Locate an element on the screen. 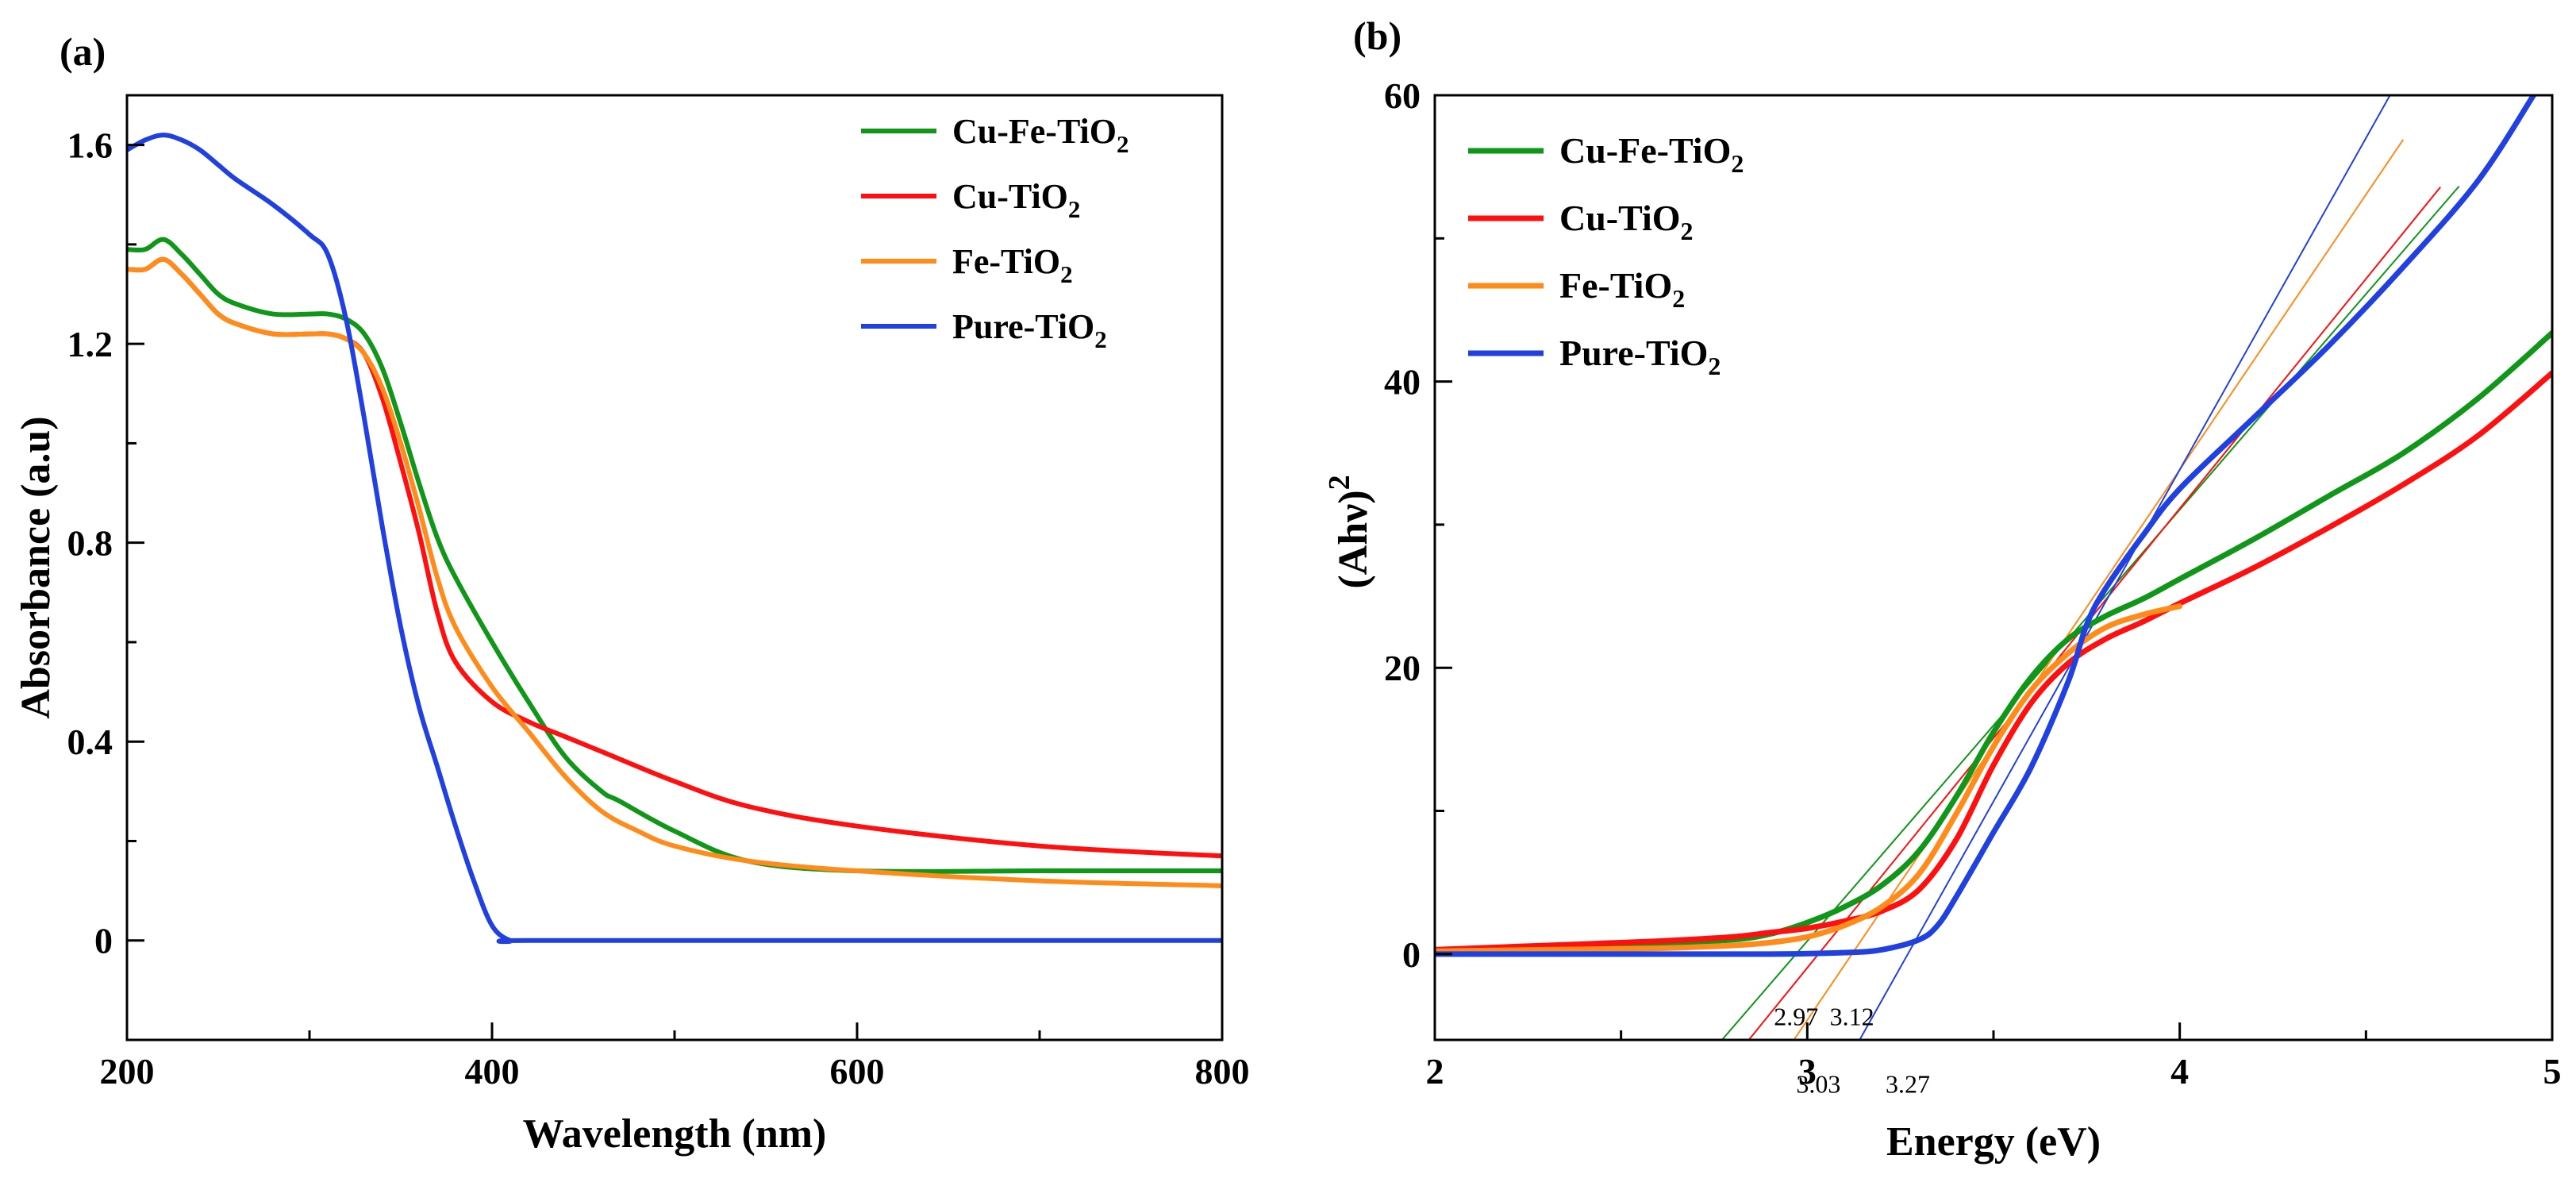 Image resolution: width=2576 pixels, height=1182 pixels. panel-b-y-tick-label: 20 is located at coordinates (1402, 668).